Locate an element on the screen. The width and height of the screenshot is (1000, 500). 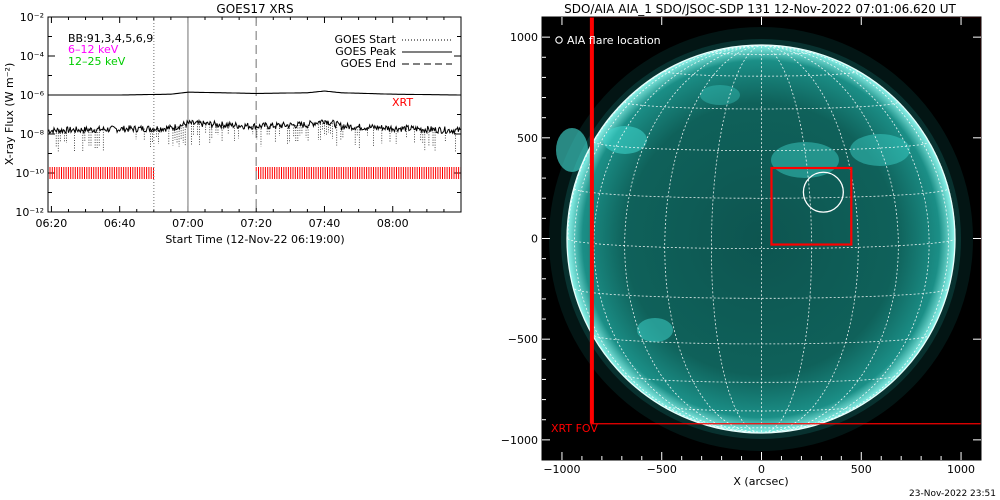
goes-flux-series is located at coordinates (254, 121).